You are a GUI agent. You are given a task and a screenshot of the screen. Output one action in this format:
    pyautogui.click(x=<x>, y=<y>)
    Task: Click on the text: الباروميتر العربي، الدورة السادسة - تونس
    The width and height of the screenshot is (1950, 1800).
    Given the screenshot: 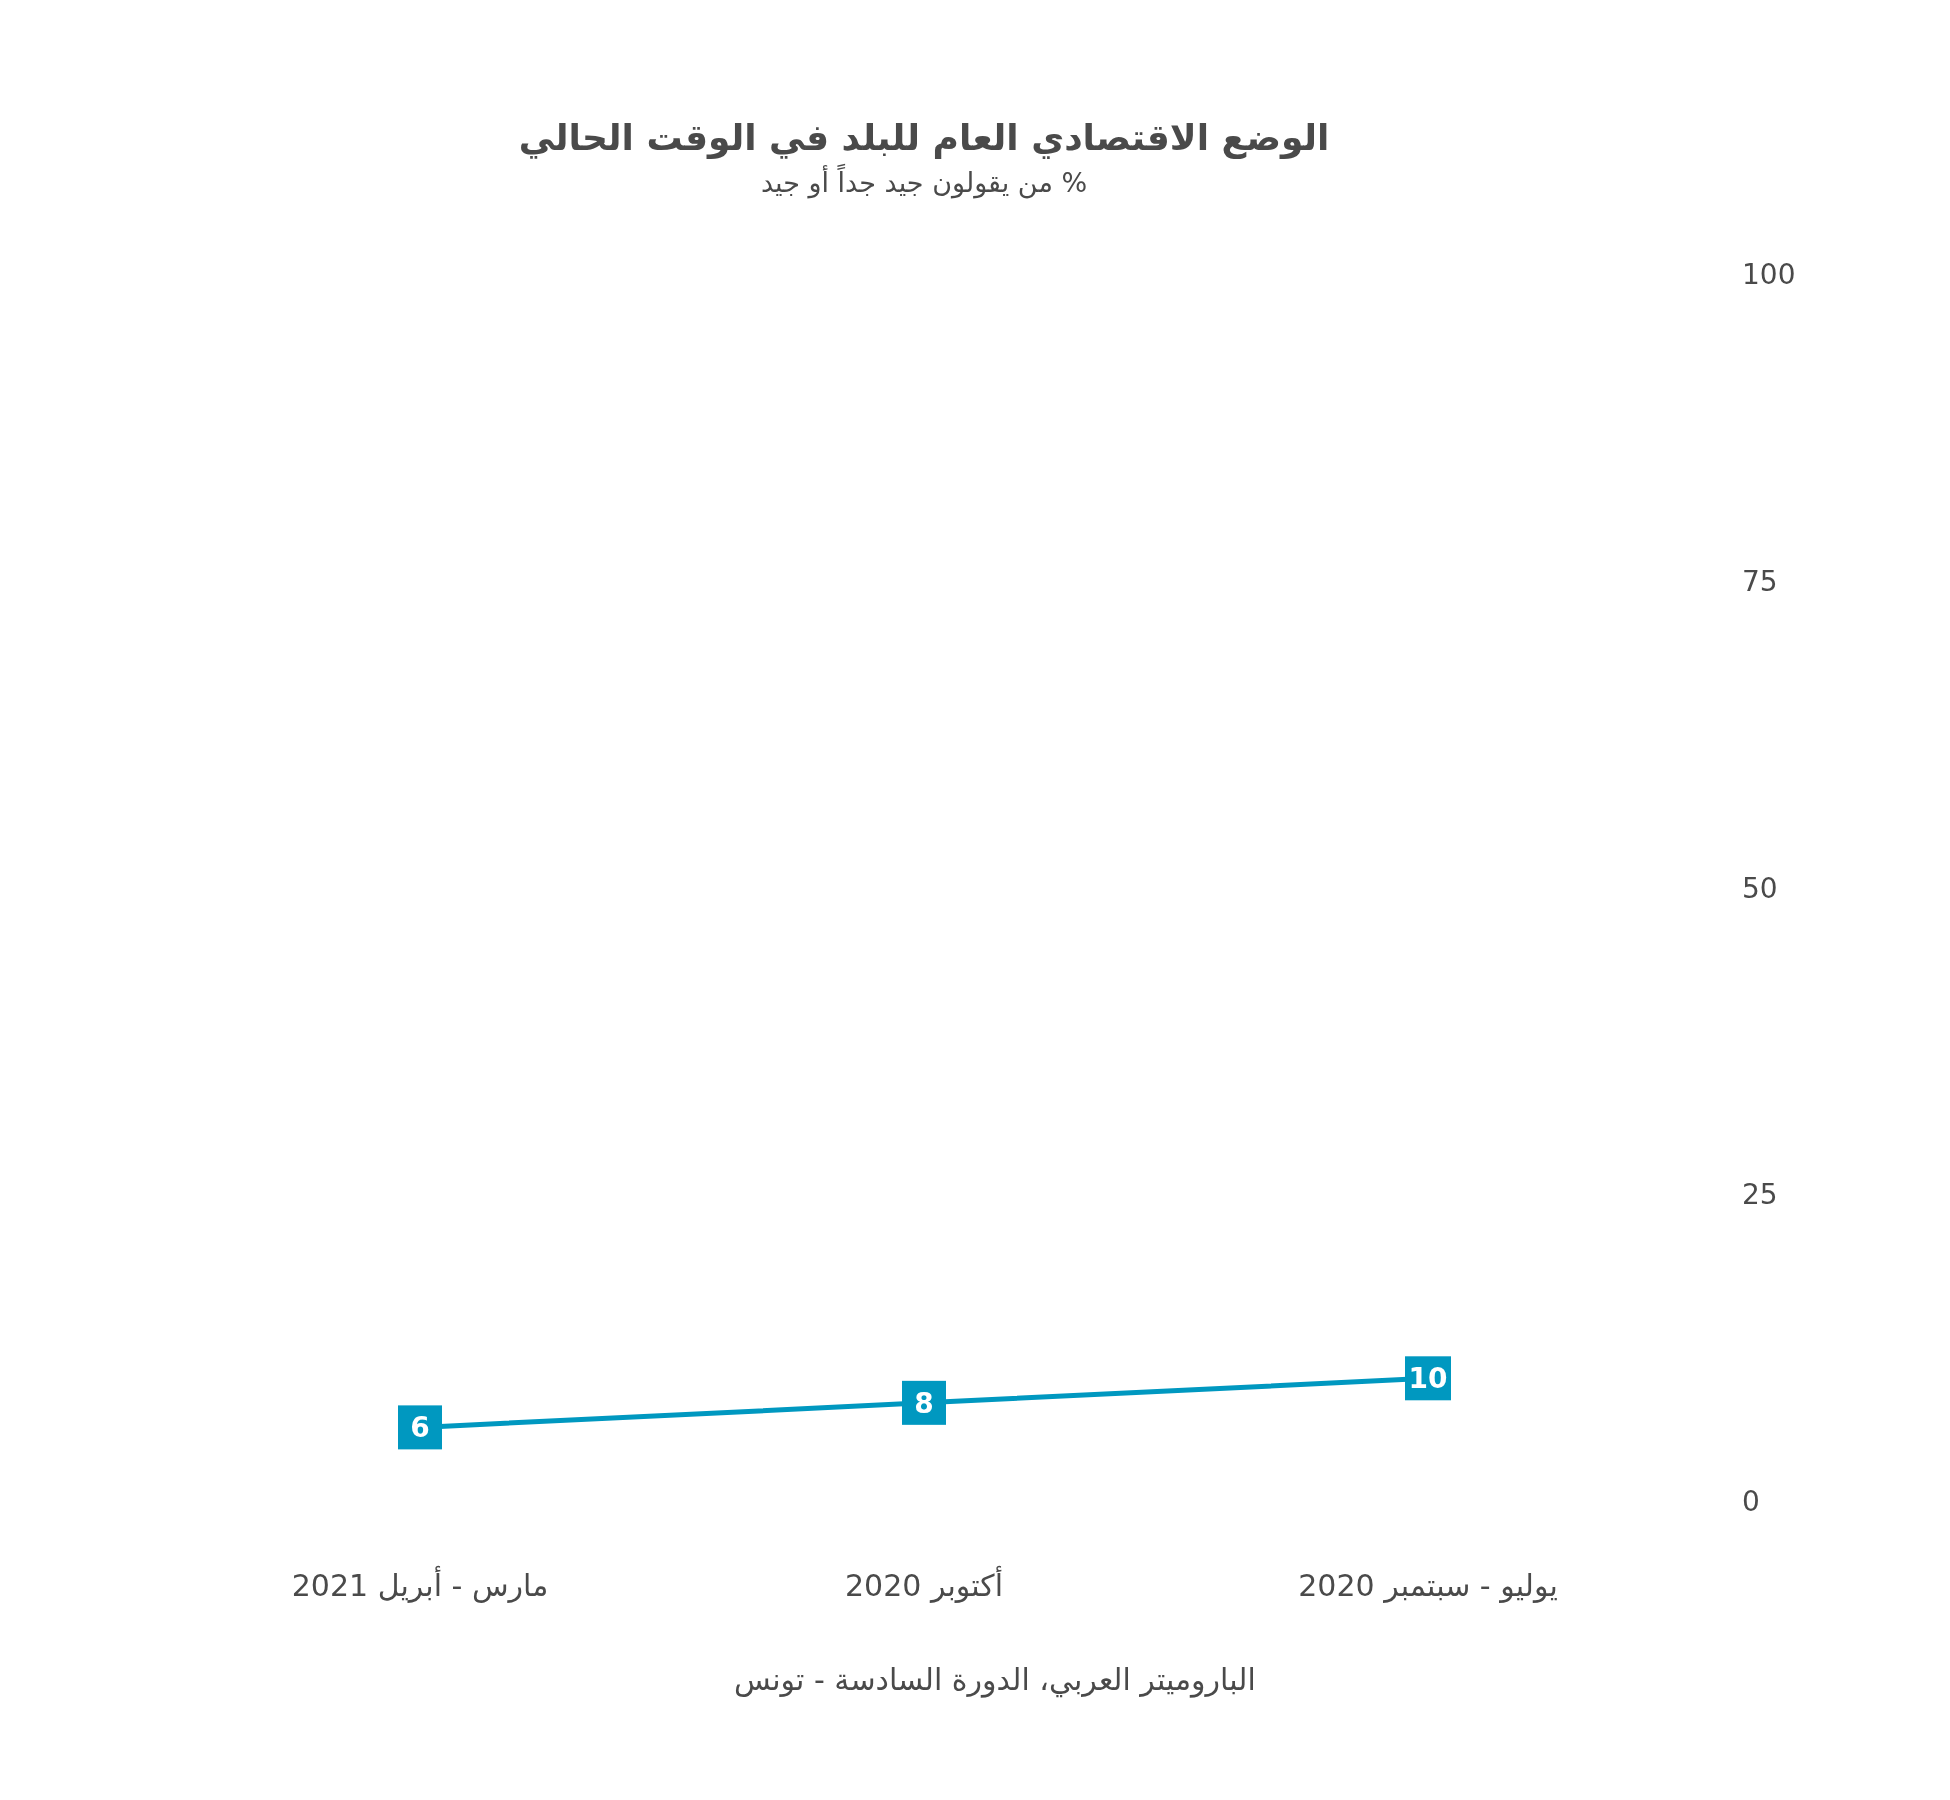 What is the action you would take?
    pyautogui.click(x=995, y=1680)
    